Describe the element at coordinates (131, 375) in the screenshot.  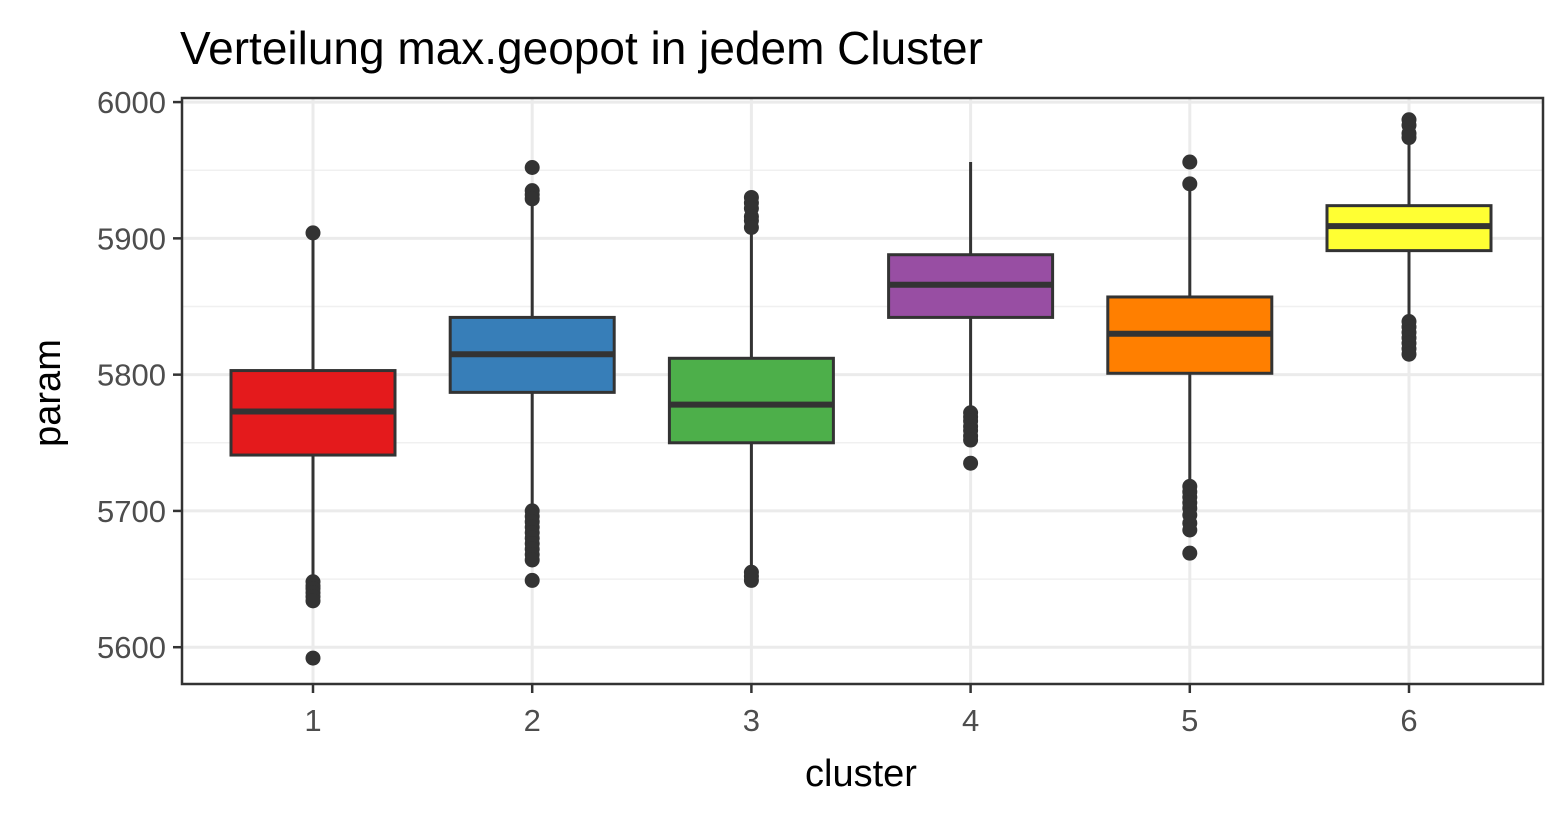
I see `y-tick-label: 5800` at that location.